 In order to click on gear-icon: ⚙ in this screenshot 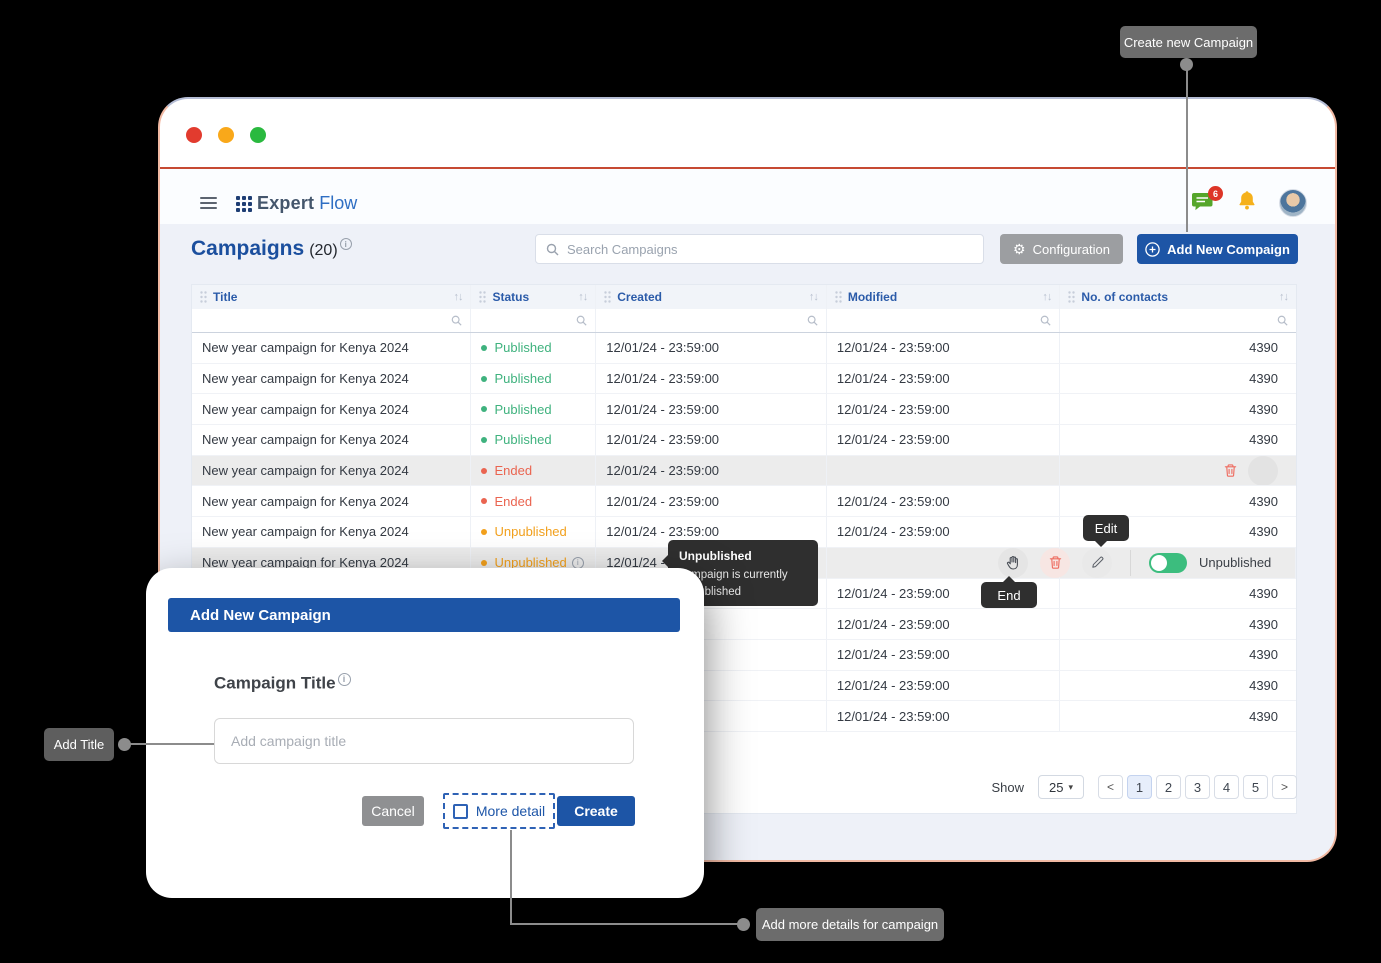, I will do `click(1019, 249)`.